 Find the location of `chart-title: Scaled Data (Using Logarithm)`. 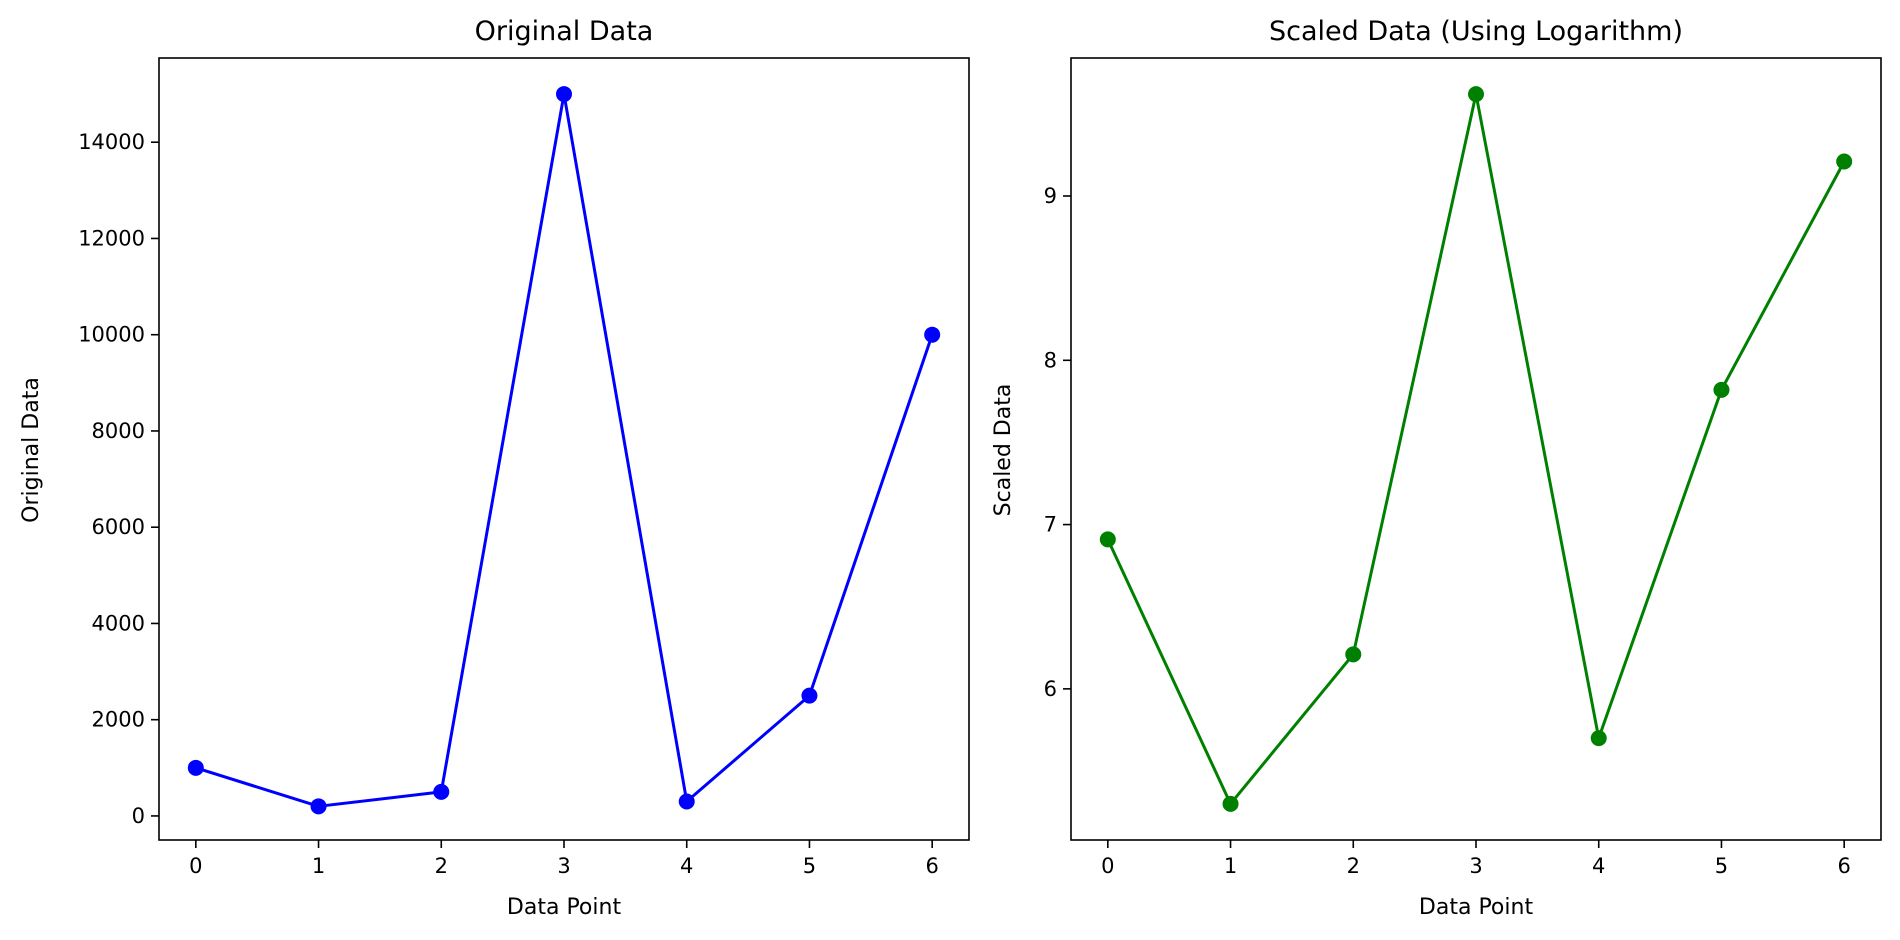

chart-title: Scaled Data (Using Logarithm) is located at coordinates (1476, 31).